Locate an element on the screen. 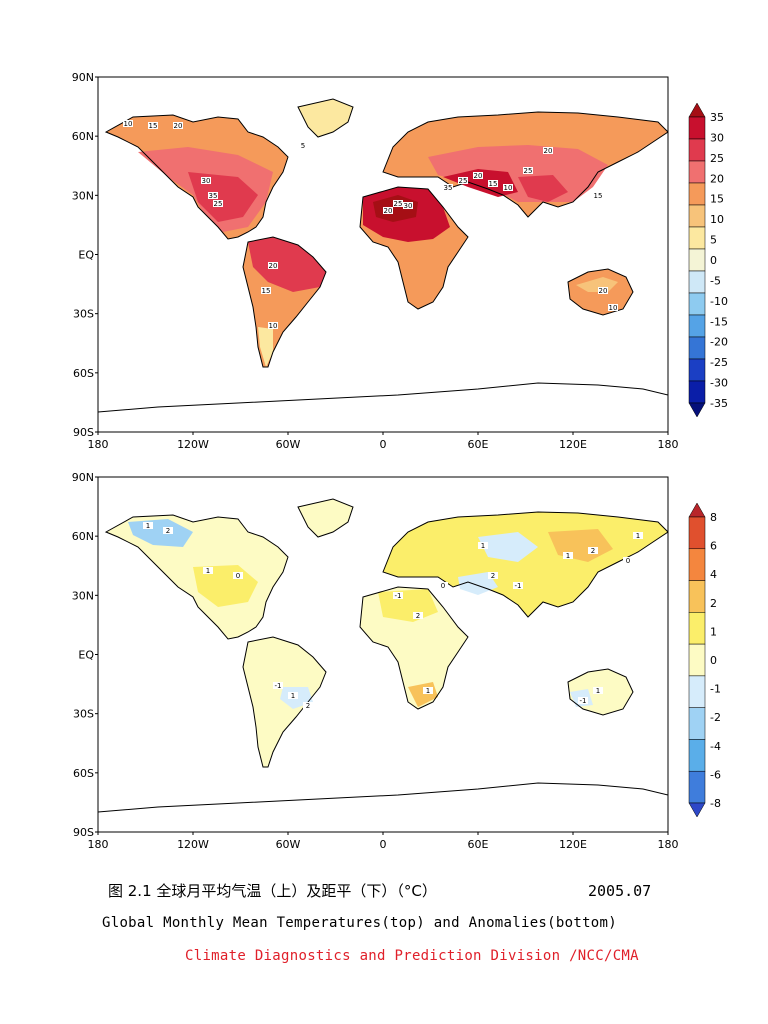  colorbar-label: 10 is located at coordinates (717, 219).